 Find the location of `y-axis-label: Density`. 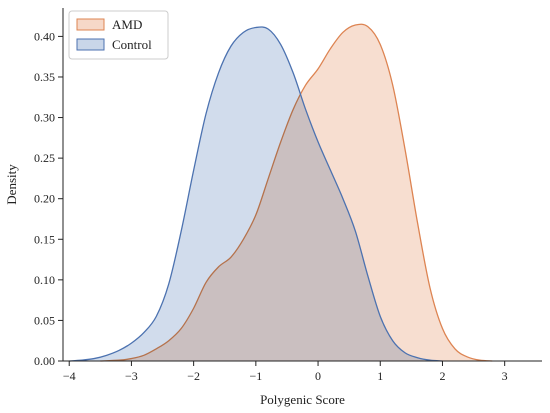

y-axis-label: Density is located at coordinates (11, 184).